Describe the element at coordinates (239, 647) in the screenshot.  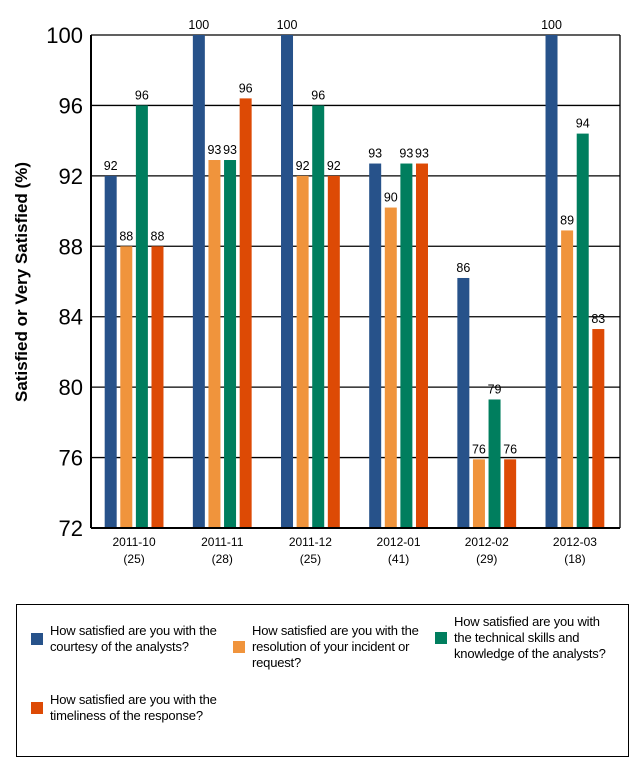
I see `legend-swatch-resolution` at that location.